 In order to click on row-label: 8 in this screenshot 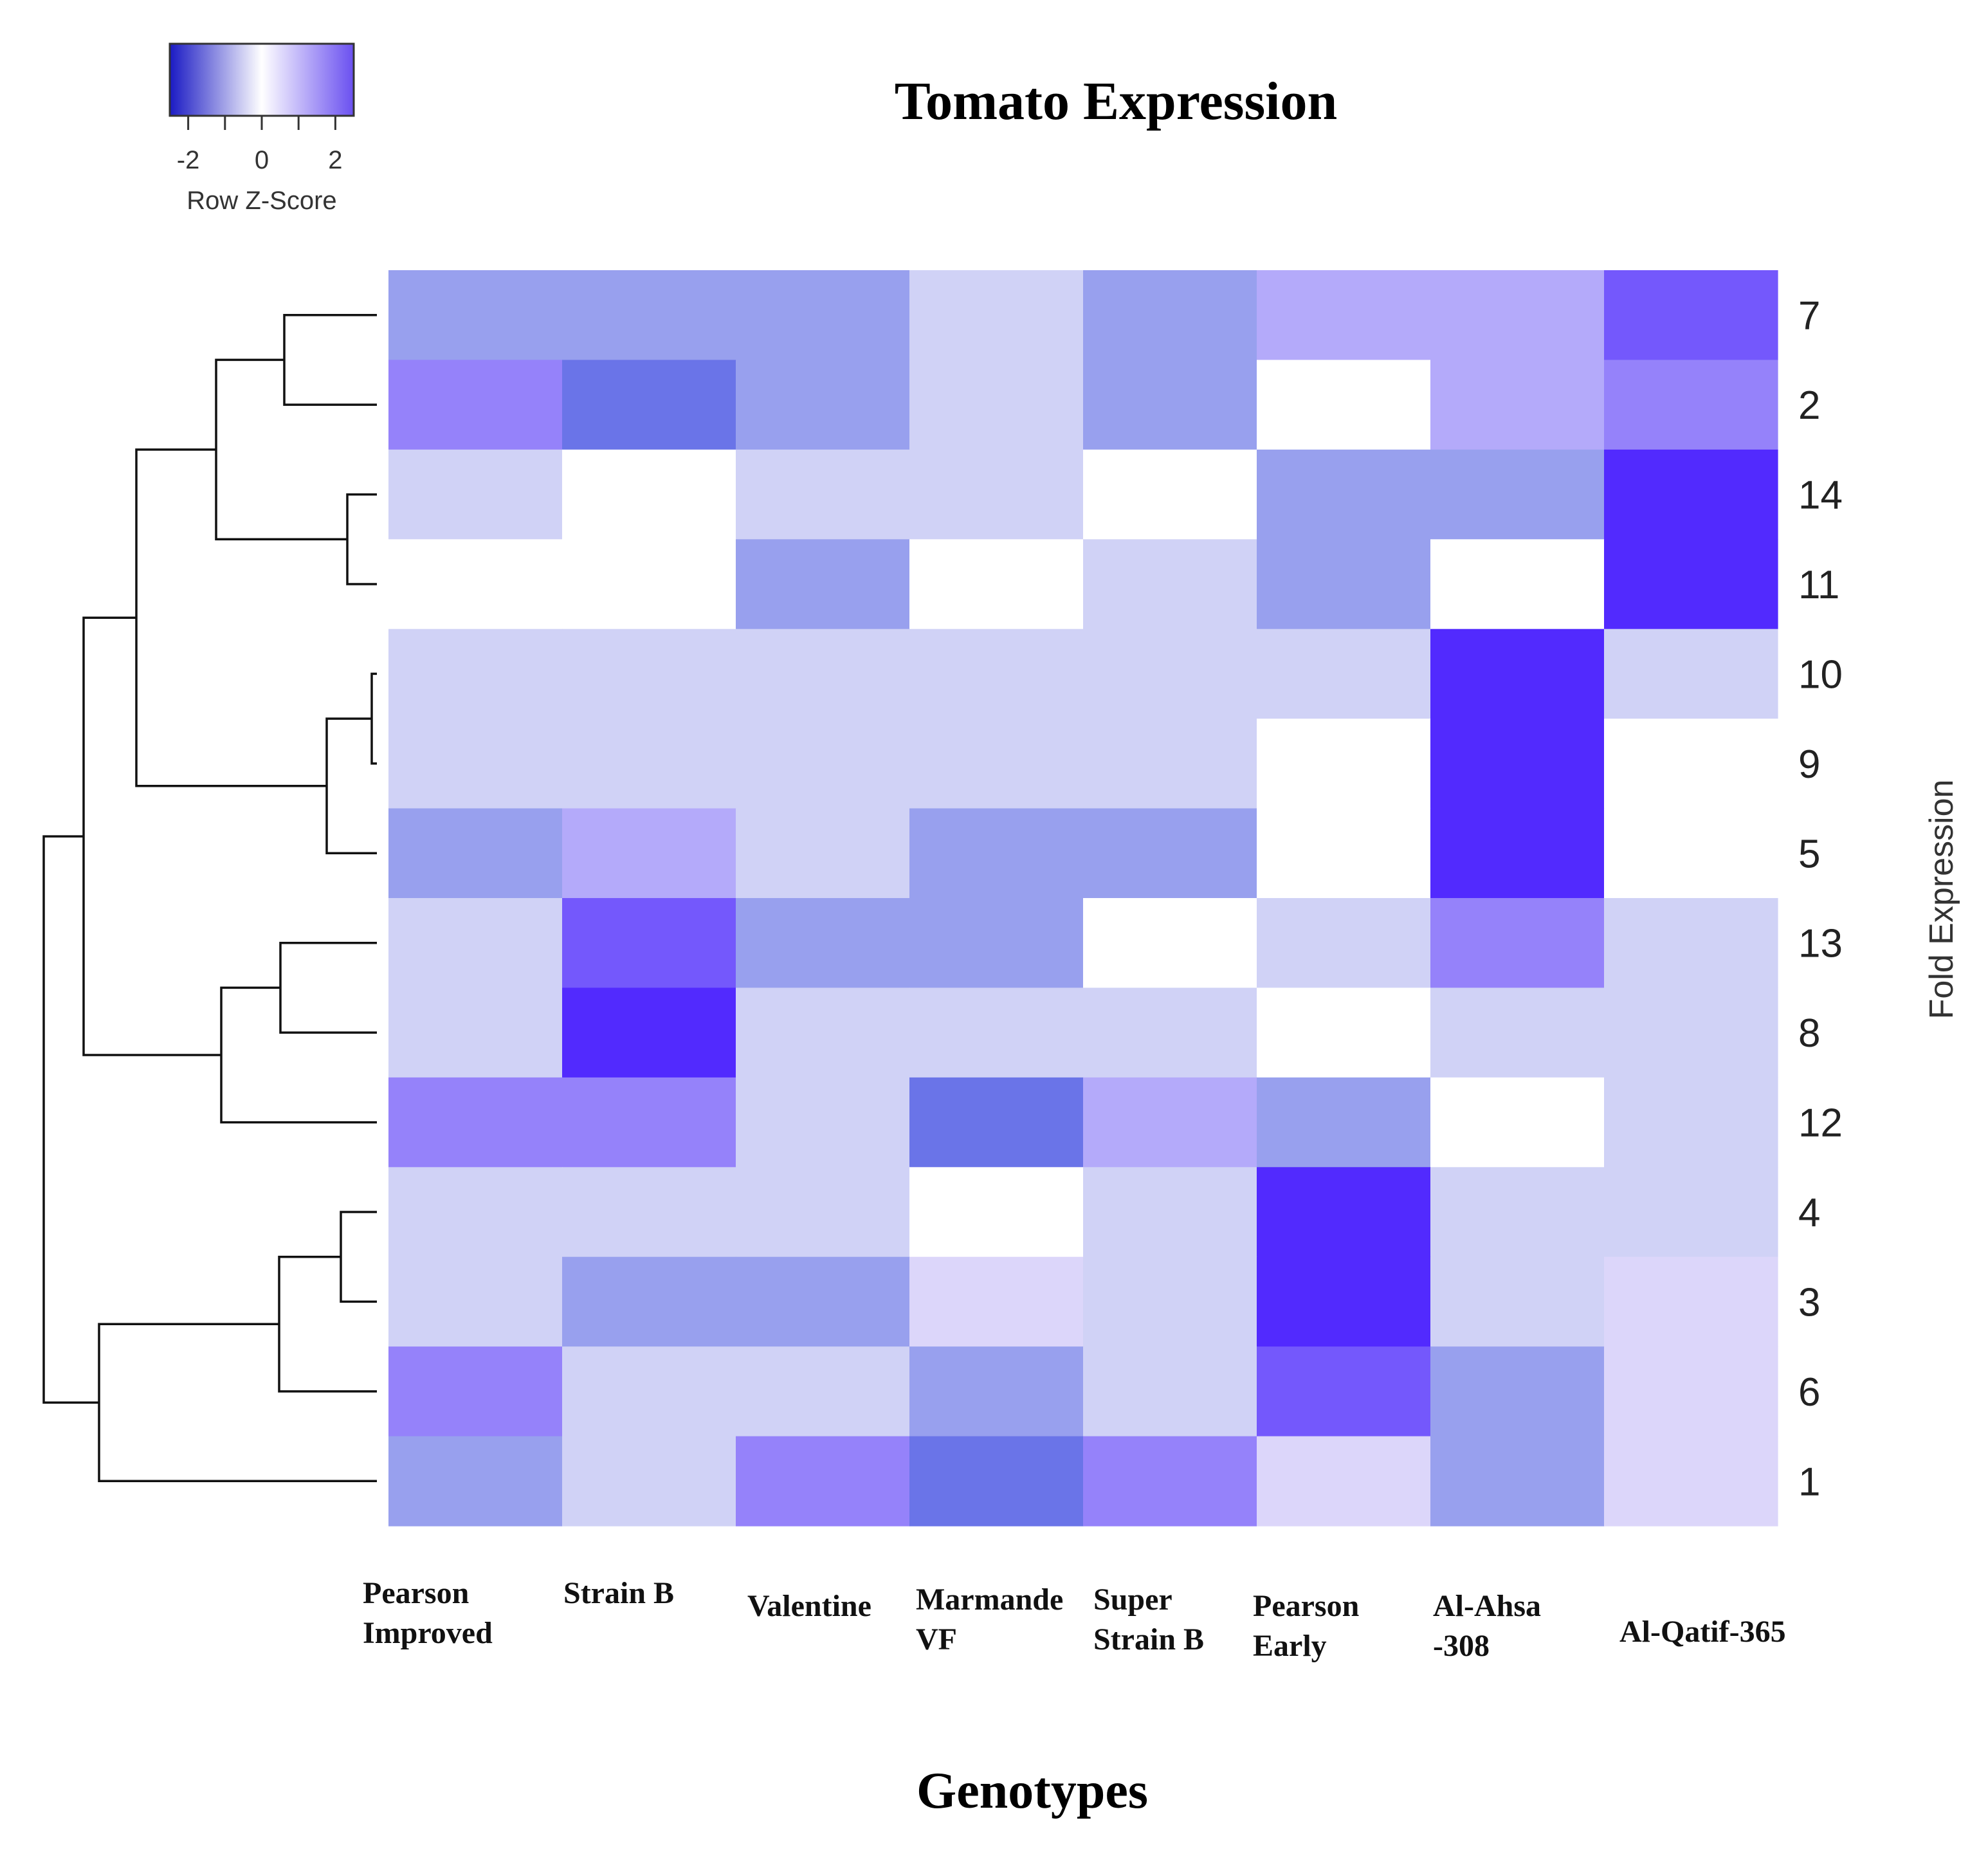, I will do `click(1809, 1033)`.